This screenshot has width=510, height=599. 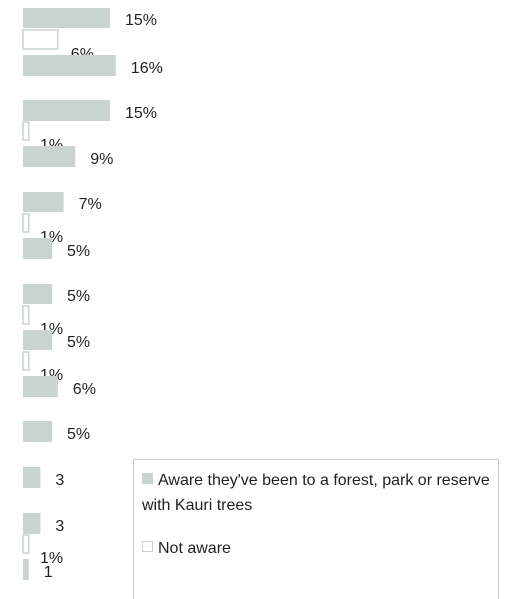 What do you see at coordinates (78, 251) in the screenshot?
I see `bar-label-8: 5%` at bounding box center [78, 251].